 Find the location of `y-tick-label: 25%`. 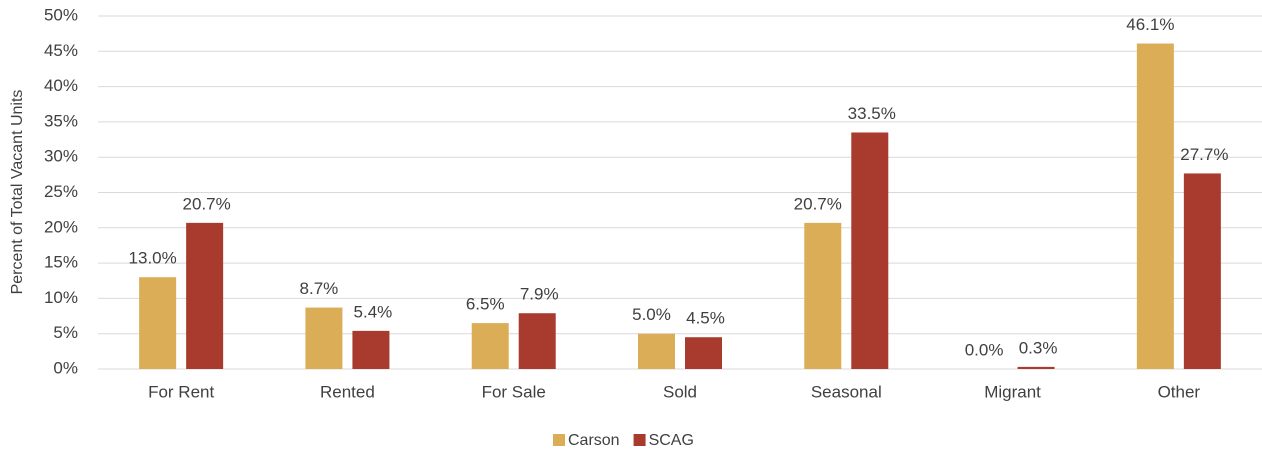

y-tick-label: 25% is located at coordinates (61, 191).